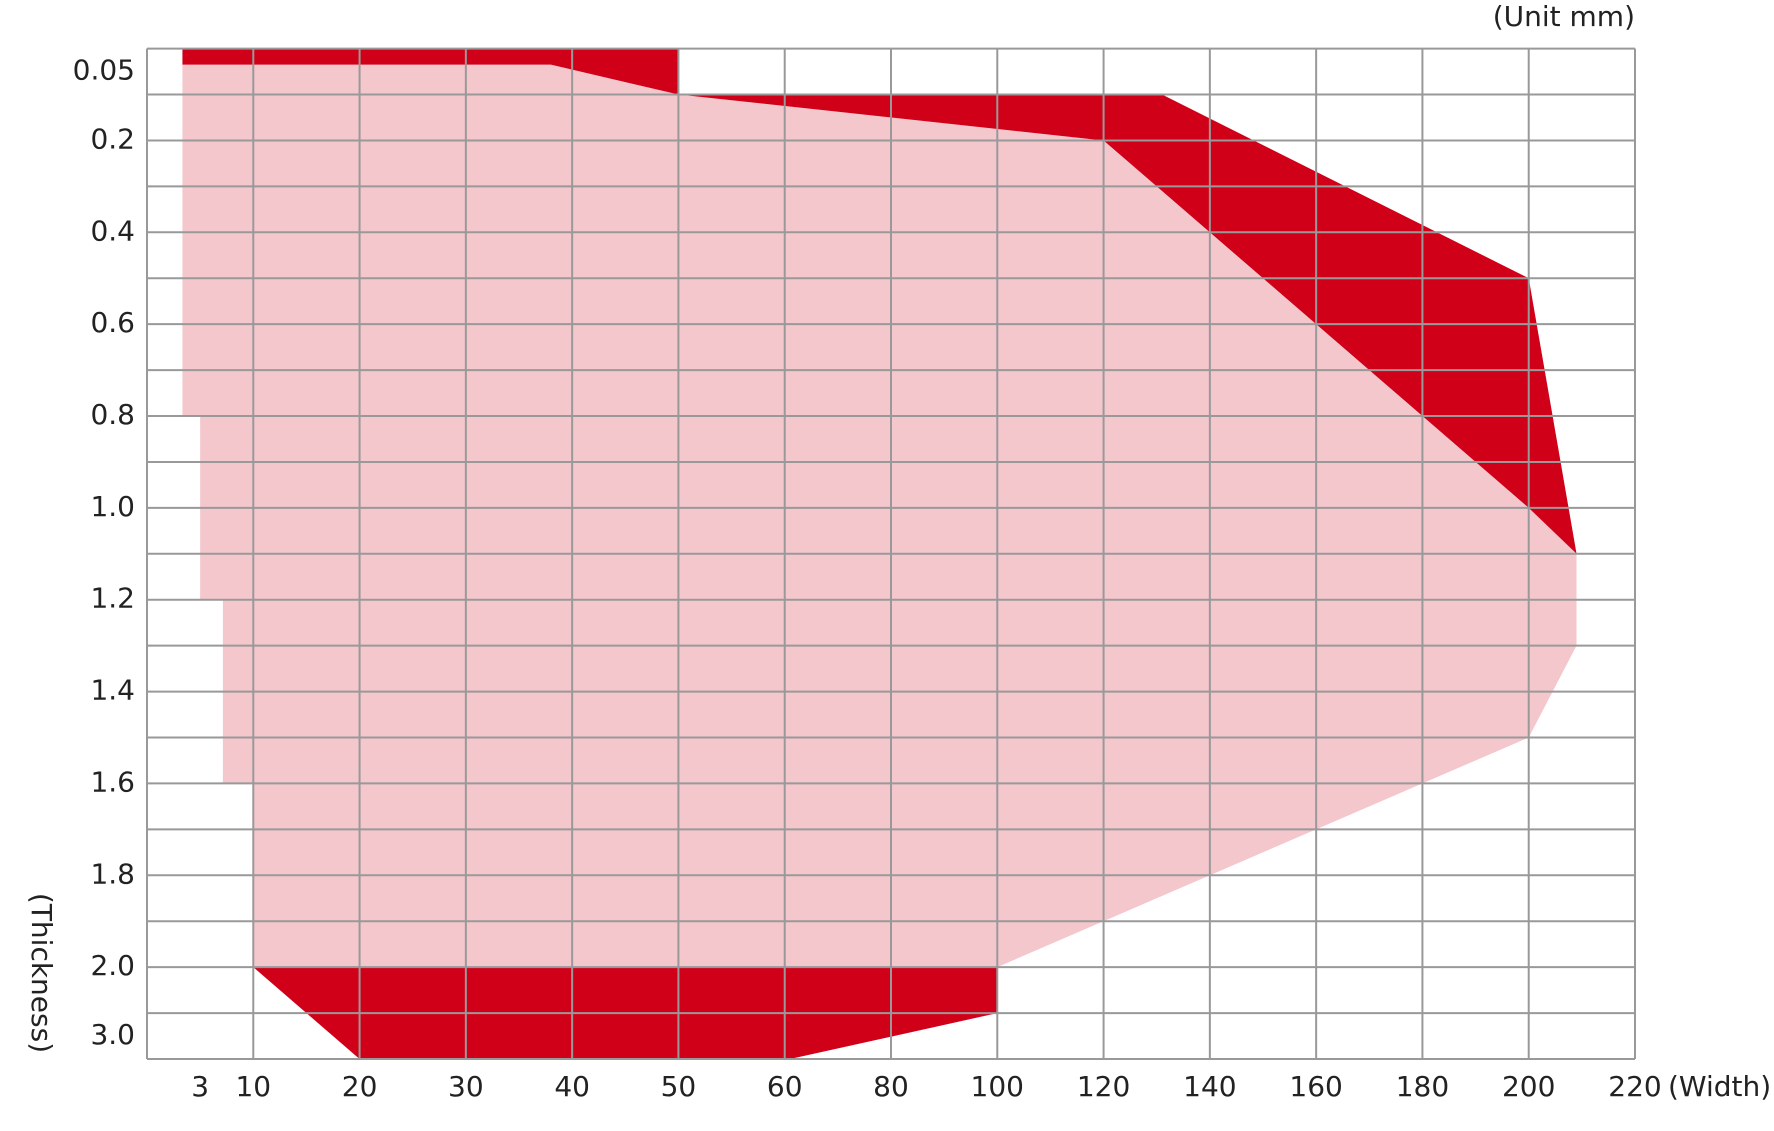 The image size is (1774, 1131). I want to click on x-tick-label: 10, so click(253, 1086).